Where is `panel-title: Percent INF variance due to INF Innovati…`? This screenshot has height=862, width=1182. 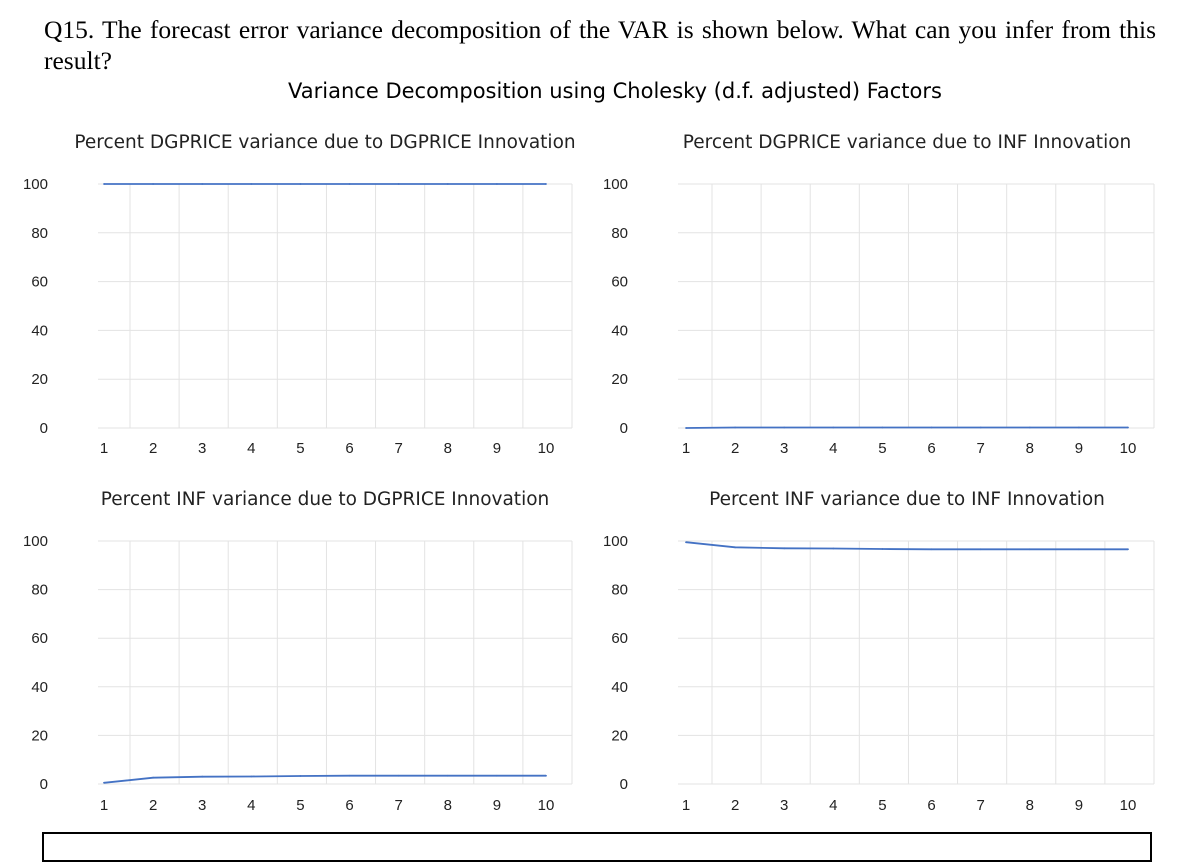
panel-title: Percent INF variance due to INF Innovati… is located at coordinates (907, 499).